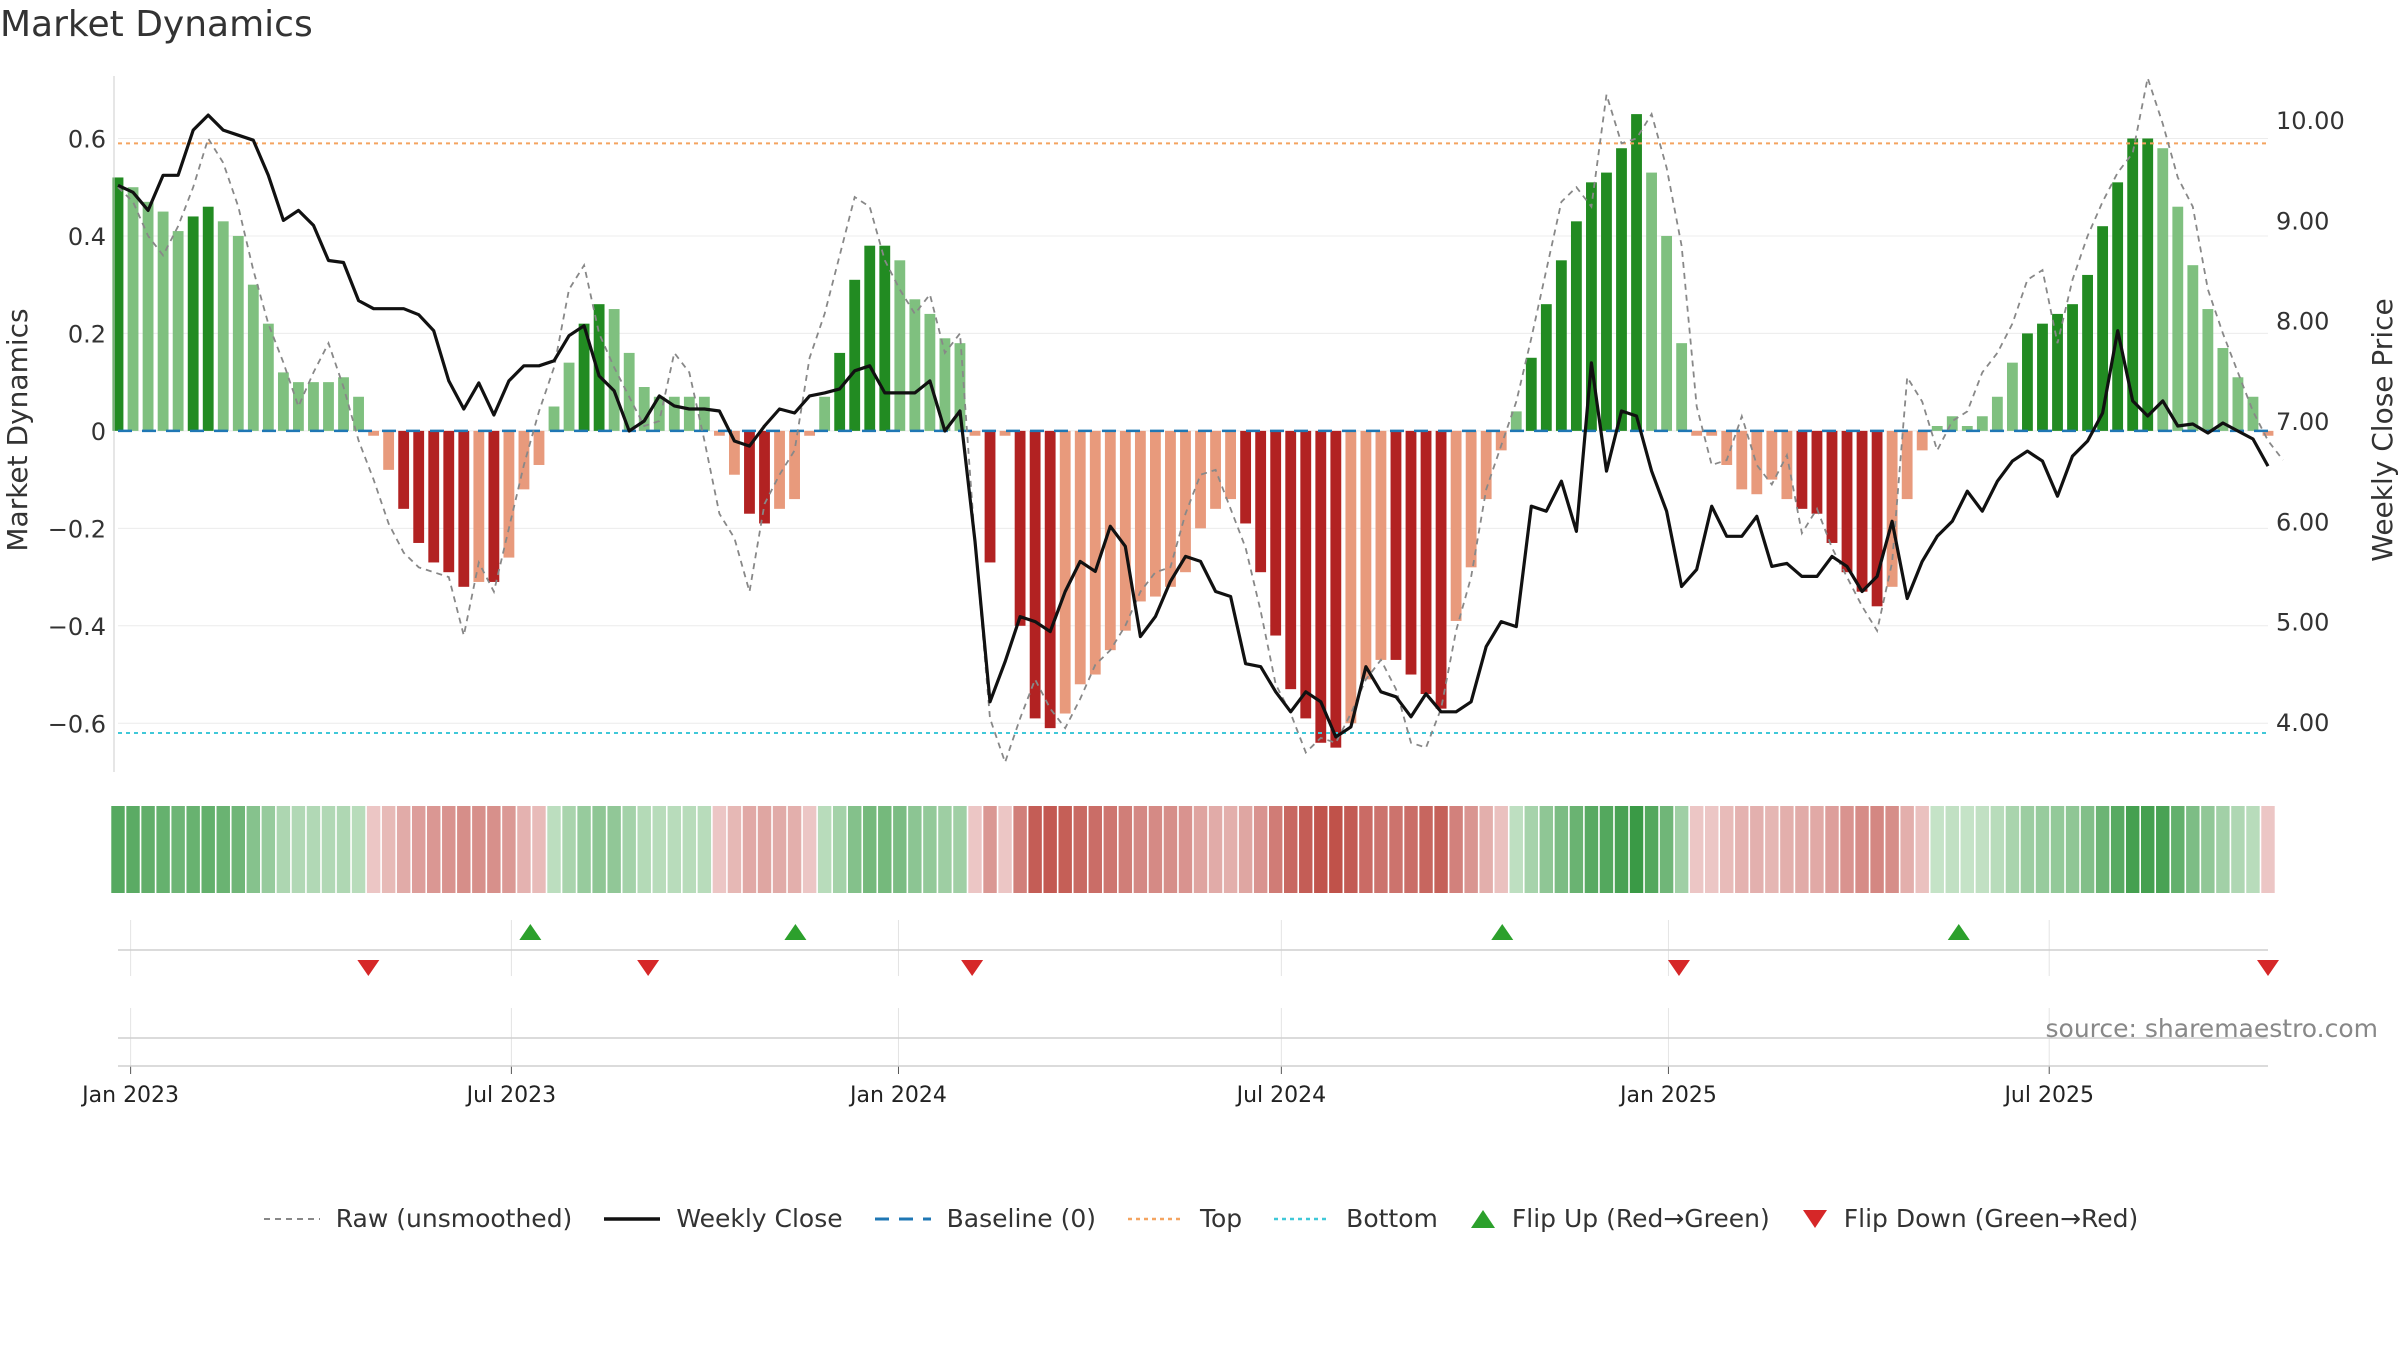 The height and width of the screenshot is (1350, 2400). Describe the element at coordinates (2302, 322) in the screenshot. I see `y2-tick-label: 8.00` at that location.